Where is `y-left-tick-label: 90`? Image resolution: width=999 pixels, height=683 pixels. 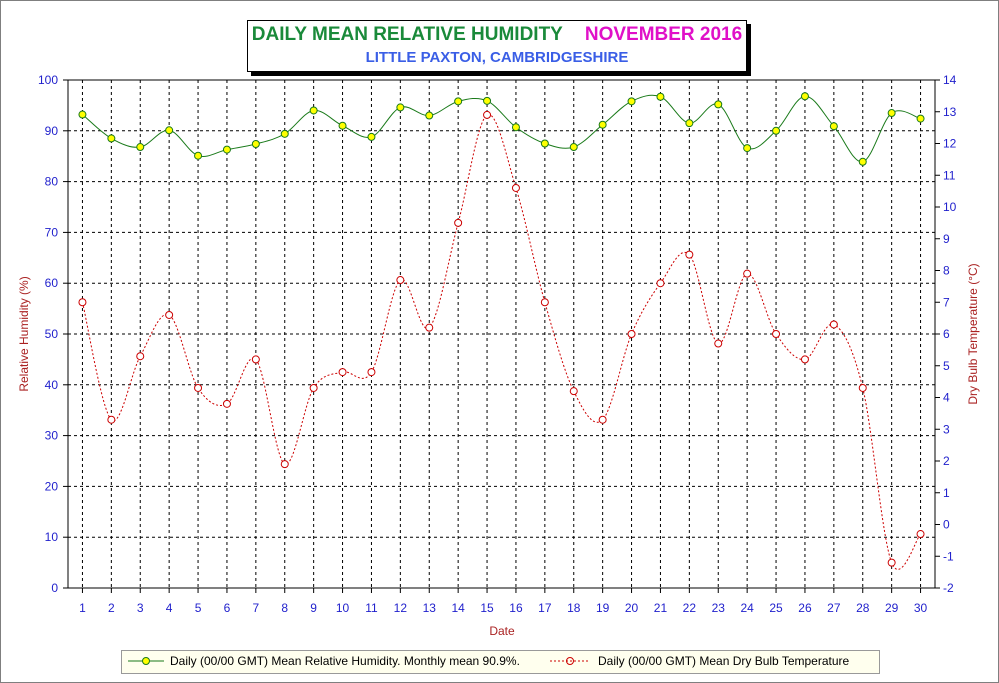
y-left-tick-label: 90 is located at coordinates (52, 131).